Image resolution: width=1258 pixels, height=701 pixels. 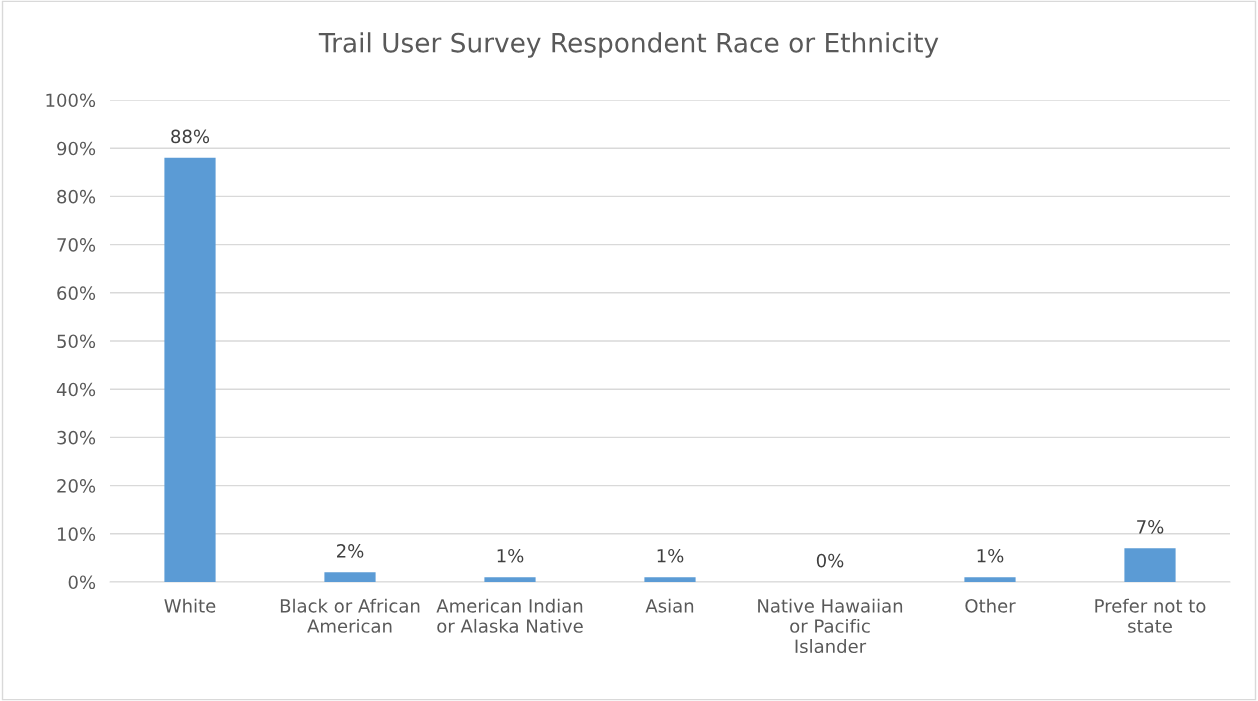 What do you see at coordinates (830, 560) in the screenshot?
I see `data-label: 0%` at bounding box center [830, 560].